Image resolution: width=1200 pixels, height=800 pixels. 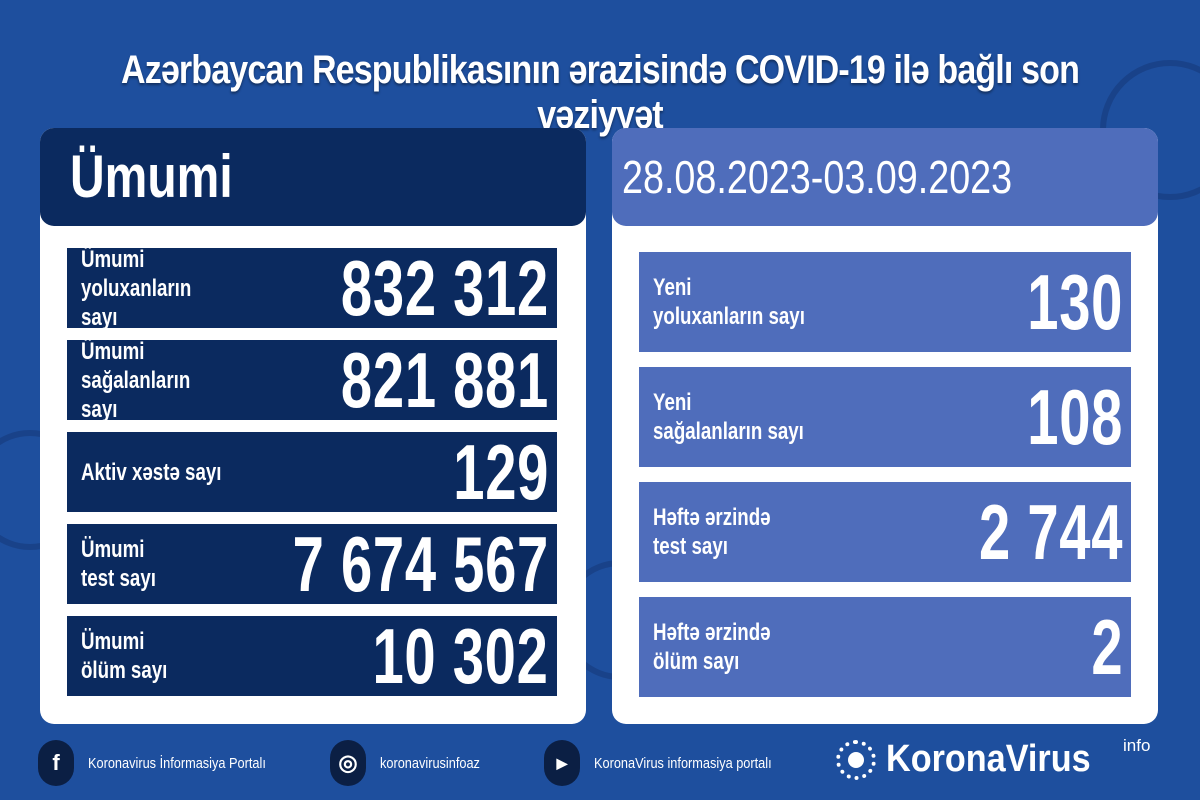 I want to click on instagram-icon: ◎, so click(x=348, y=763).